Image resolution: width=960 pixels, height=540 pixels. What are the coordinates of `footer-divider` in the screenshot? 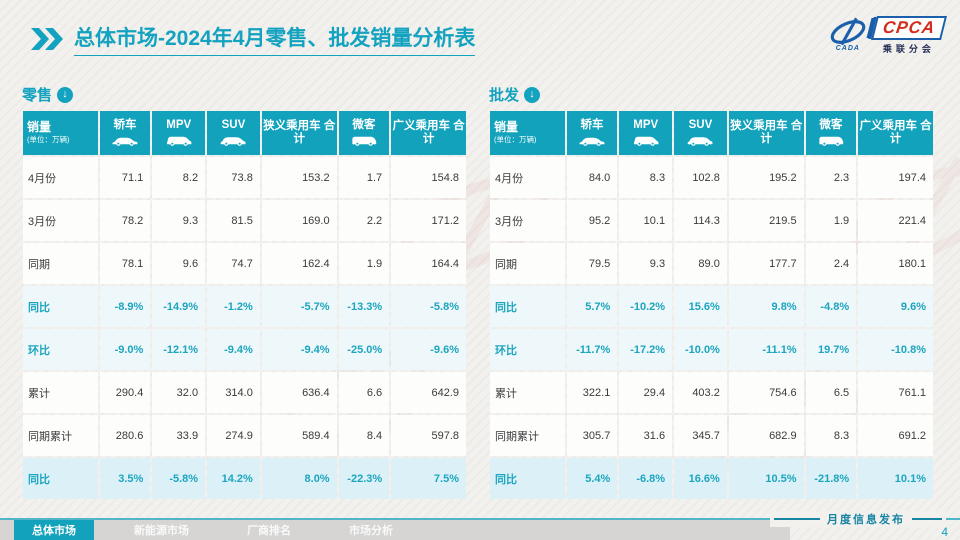 It's located at (480, 519).